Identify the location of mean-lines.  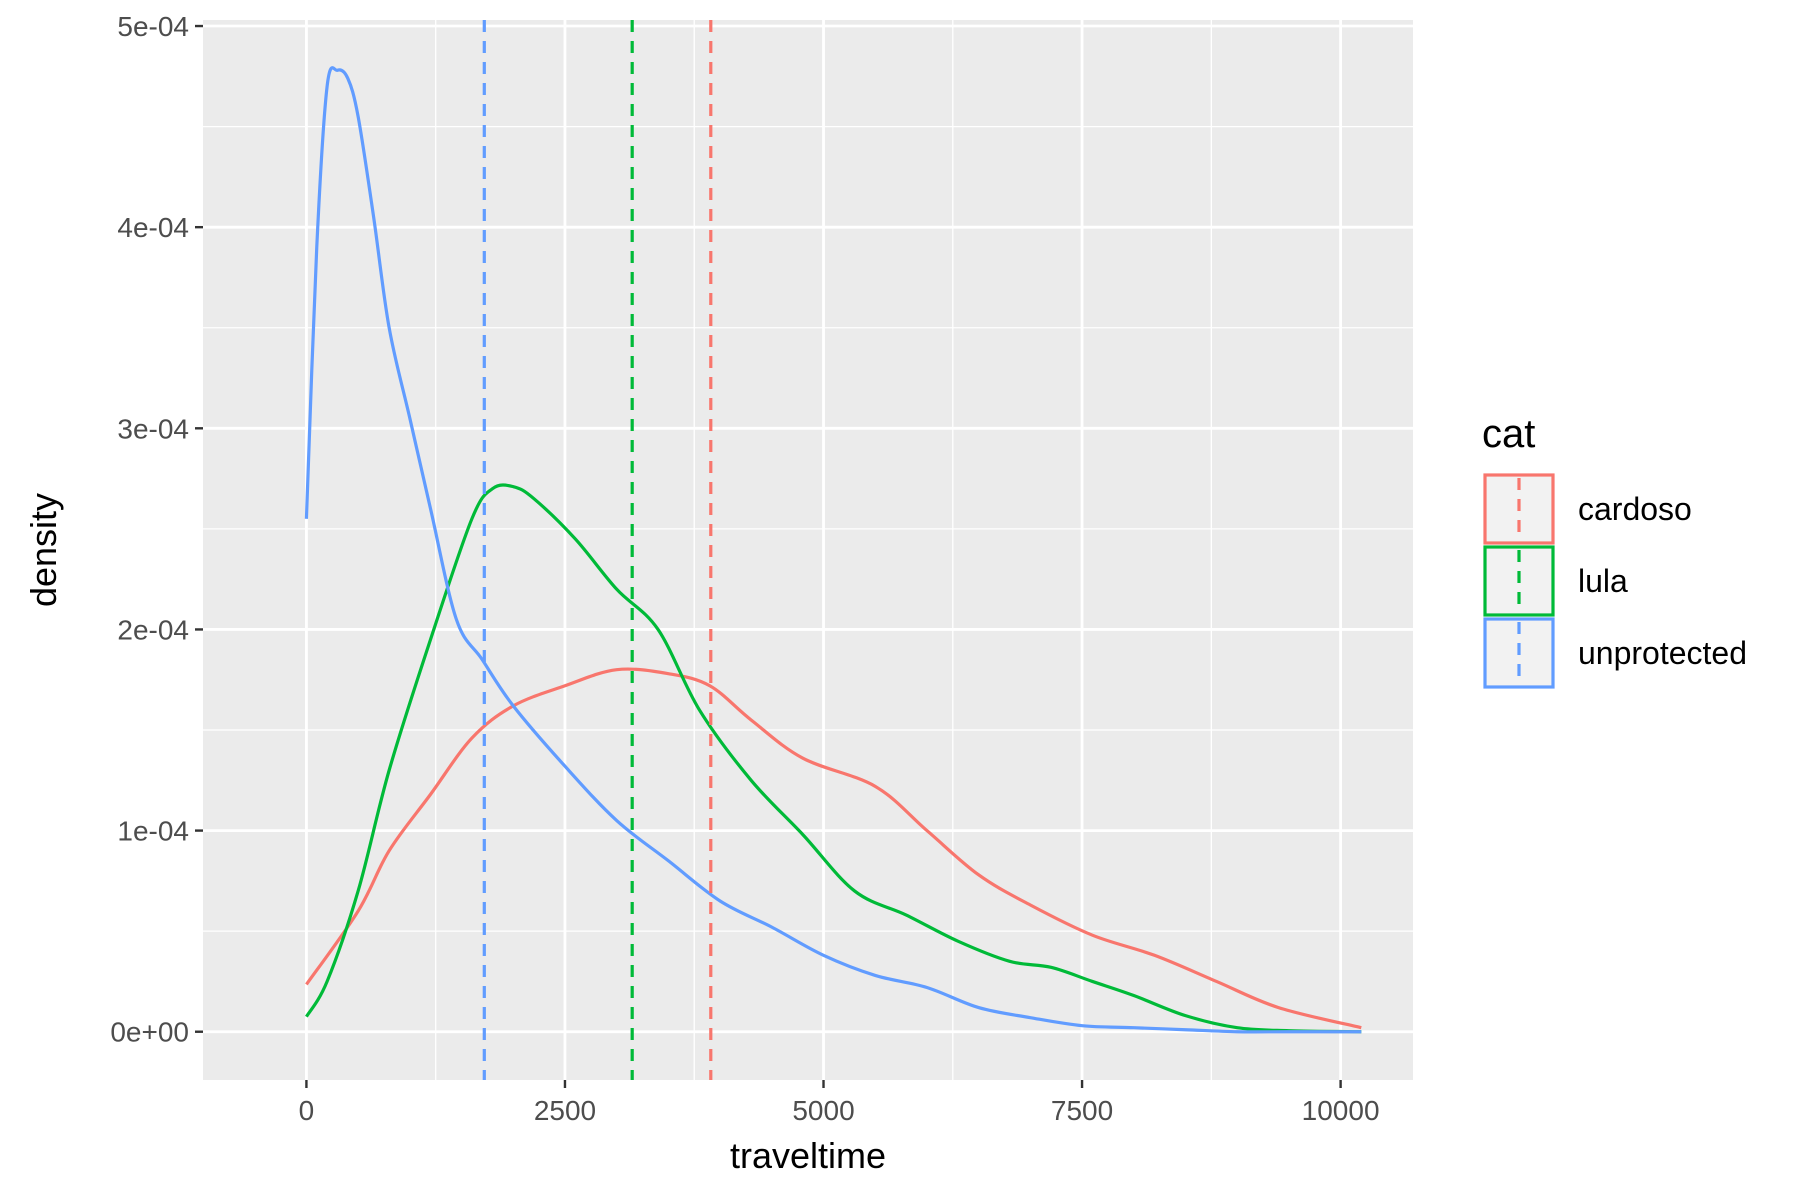
(597, 550).